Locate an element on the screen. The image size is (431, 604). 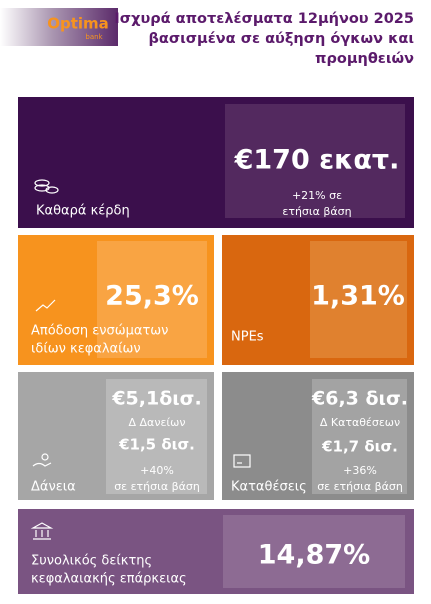
logo-sub: bank is located at coordinates (94, 37).